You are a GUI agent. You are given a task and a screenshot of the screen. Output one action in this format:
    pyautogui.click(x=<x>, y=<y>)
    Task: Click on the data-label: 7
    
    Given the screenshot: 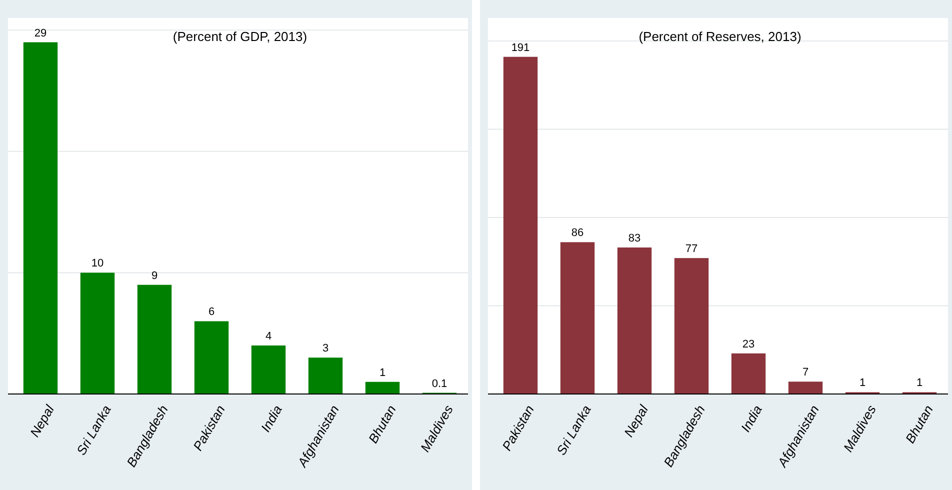 What is the action you would take?
    pyautogui.click(x=805, y=372)
    